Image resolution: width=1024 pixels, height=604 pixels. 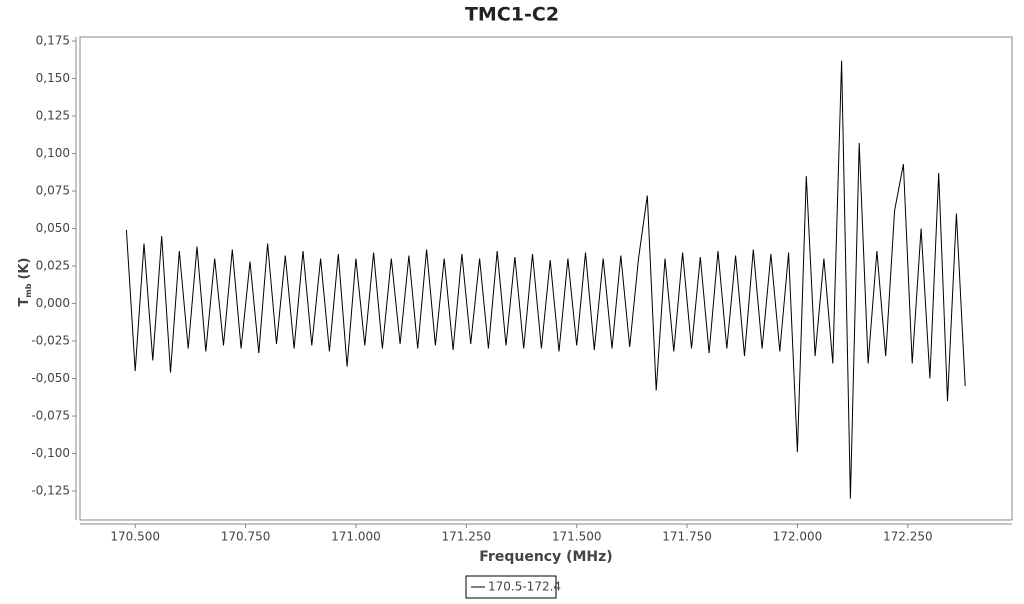 I want to click on x-tick-label: 170.750, so click(x=246, y=537).